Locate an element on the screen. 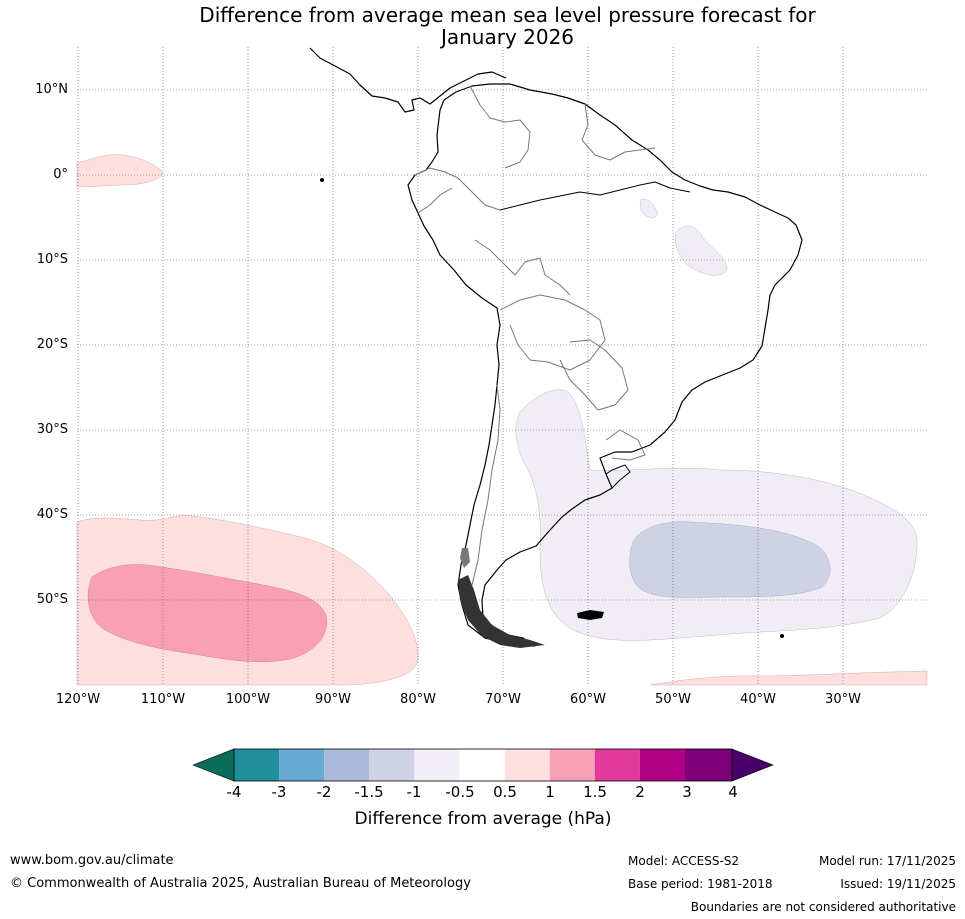 This screenshot has width=965, height=919. colorbar-bin-minus-0.5-0.5 is located at coordinates (482, 765).